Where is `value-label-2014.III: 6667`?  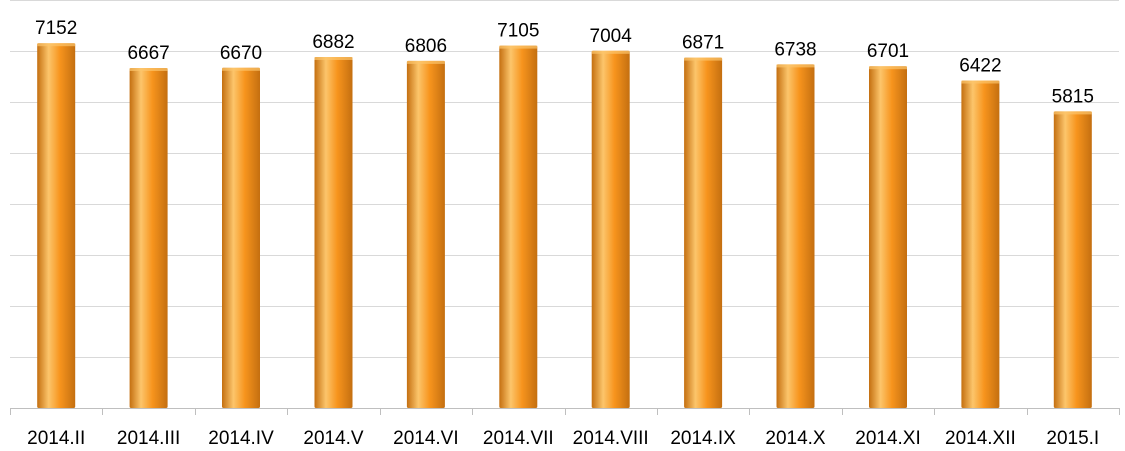 value-label-2014.III: 6667 is located at coordinates (148, 53).